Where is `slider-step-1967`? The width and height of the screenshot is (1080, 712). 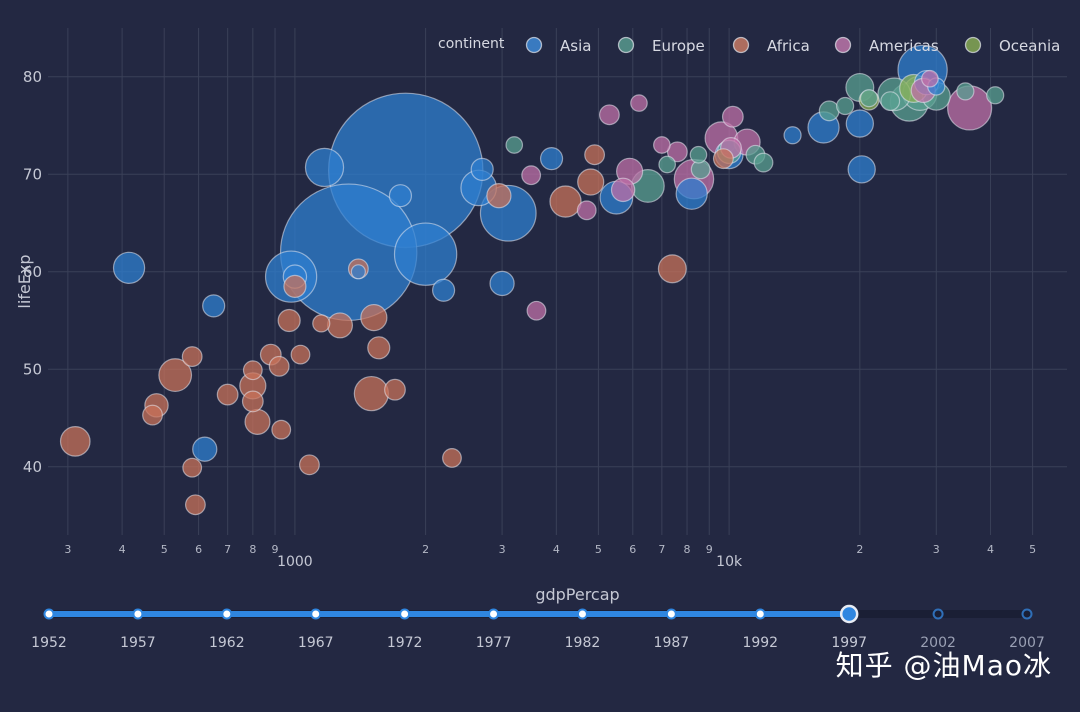
slider-step-1967 is located at coordinates (316, 614).